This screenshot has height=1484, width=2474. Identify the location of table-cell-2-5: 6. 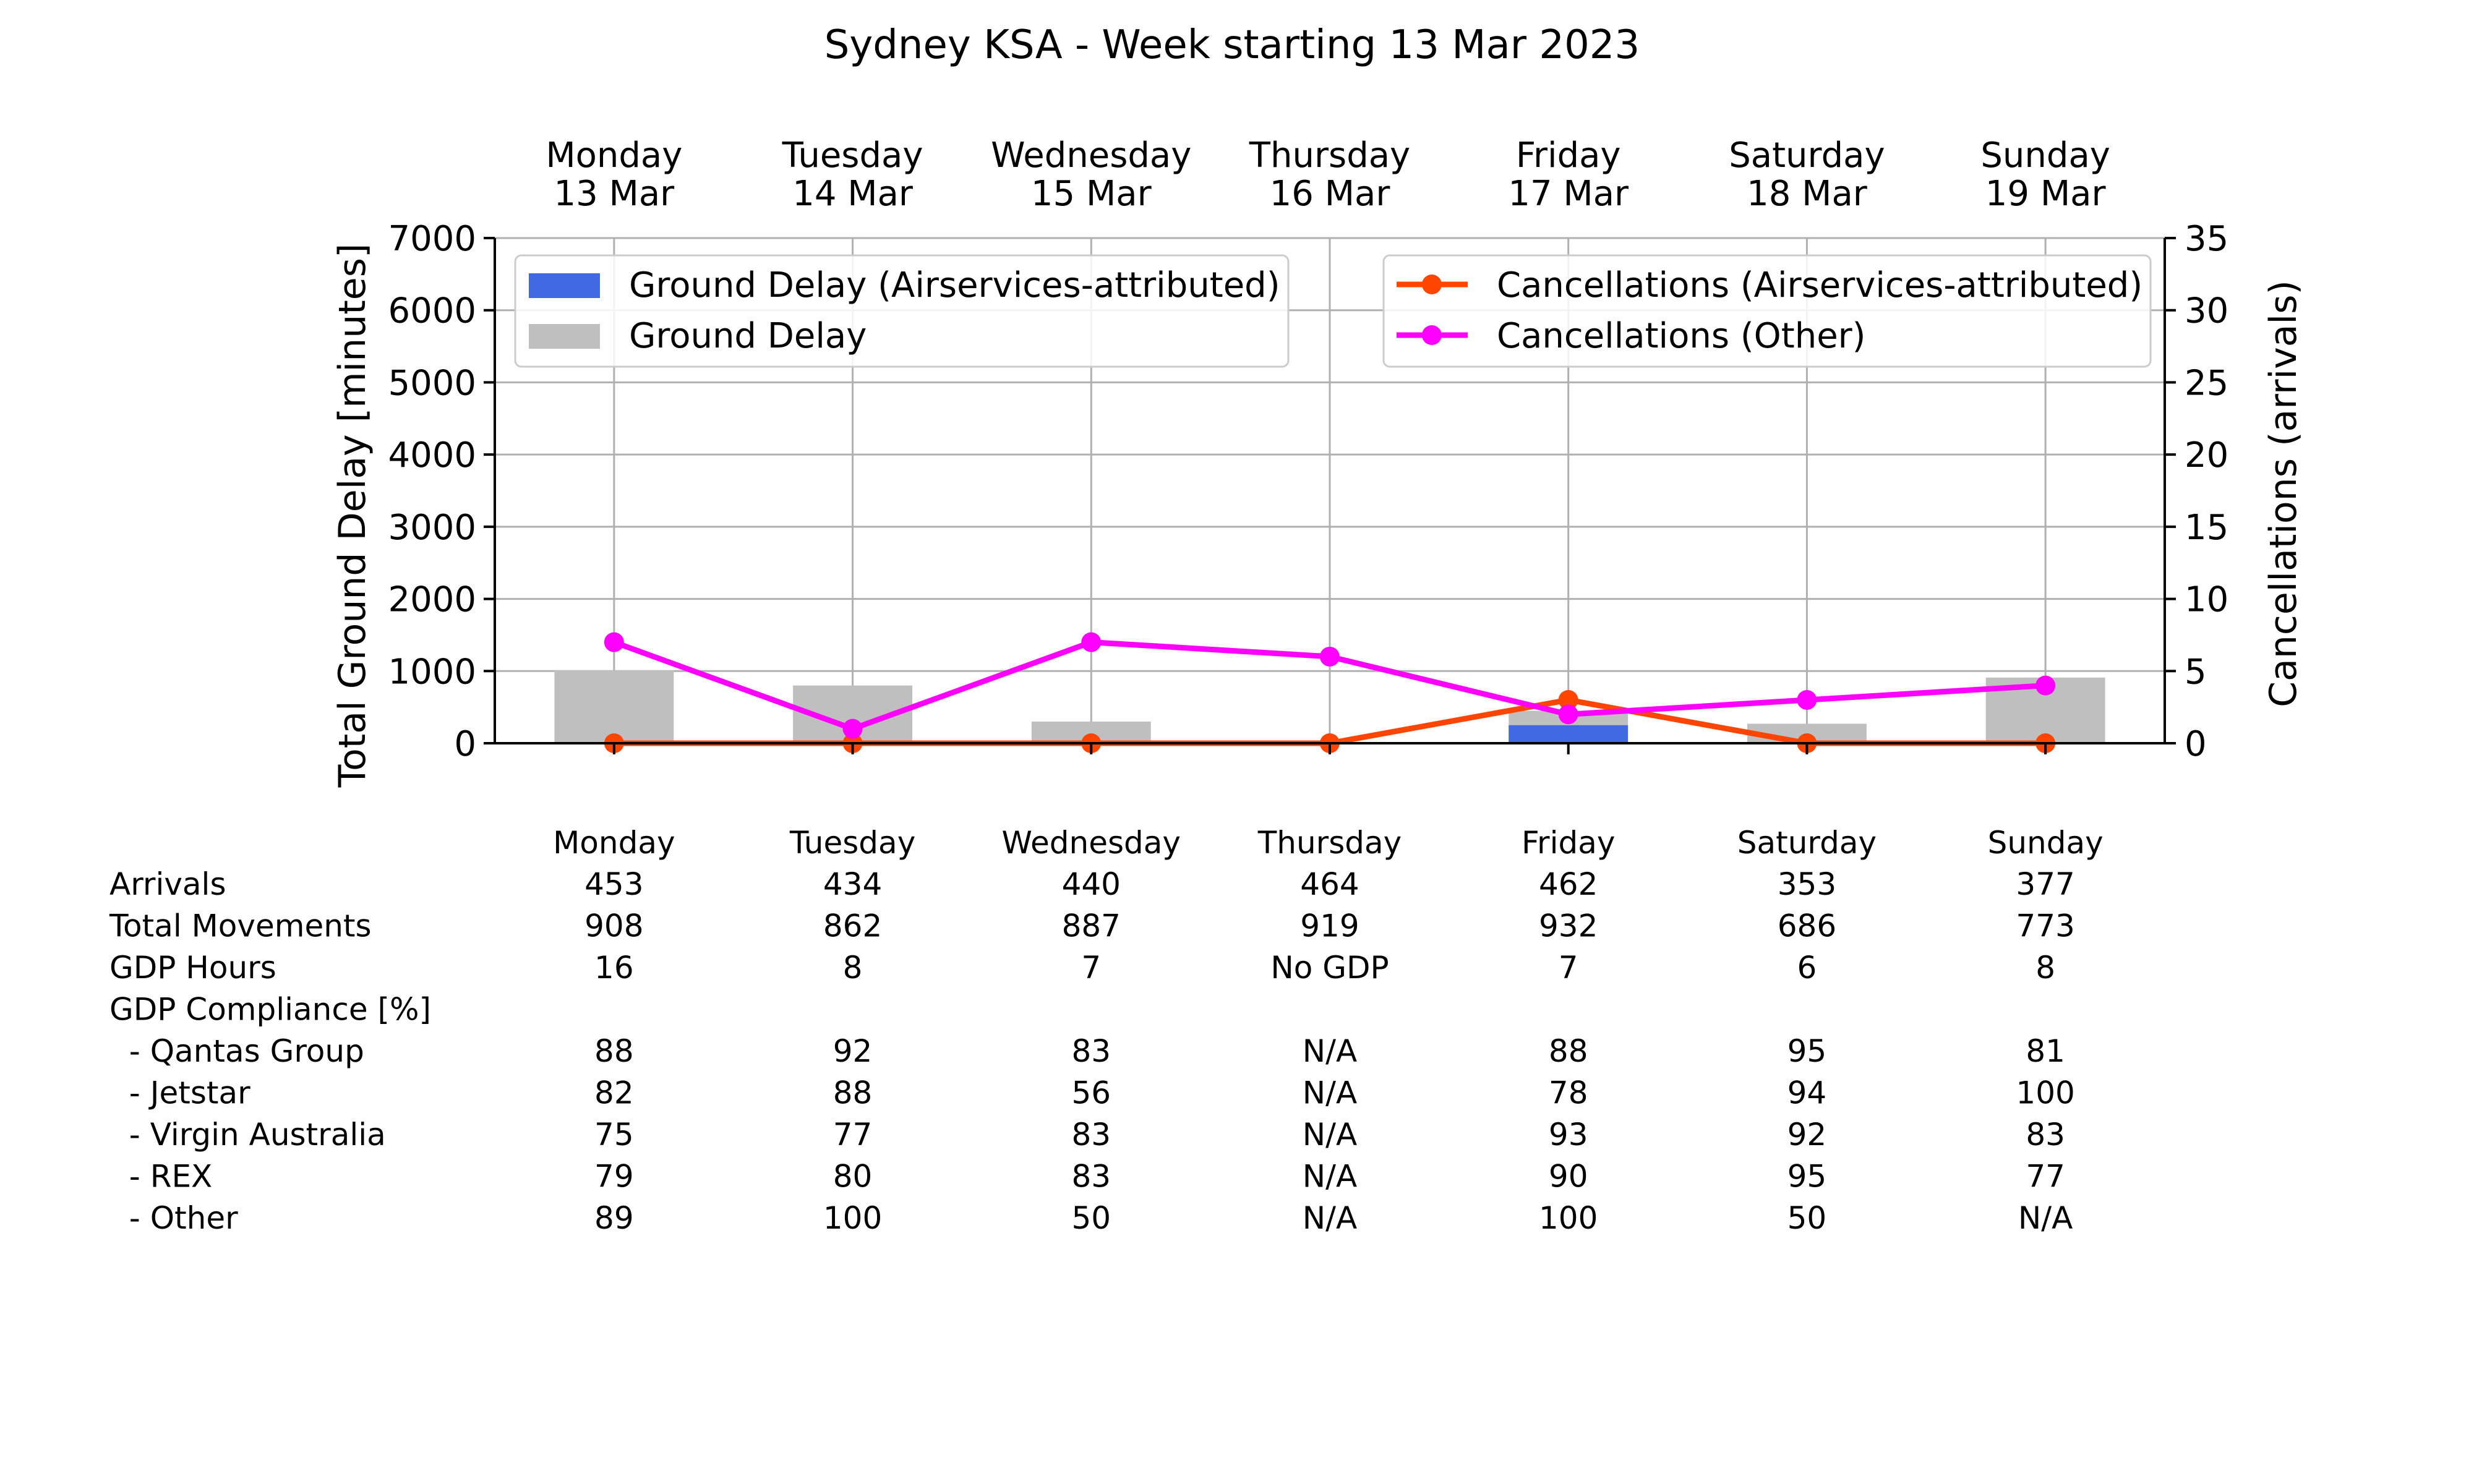
(1807, 968).